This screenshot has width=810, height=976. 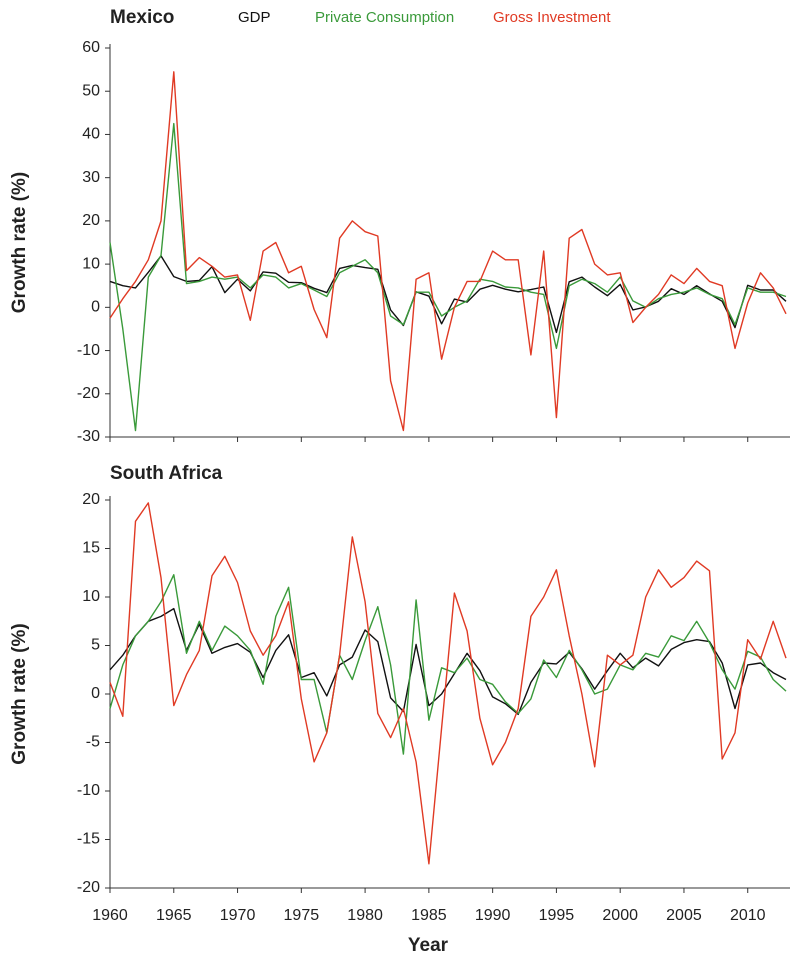 I want to click on y-tick-label: 40, so click(x=91, y=134).